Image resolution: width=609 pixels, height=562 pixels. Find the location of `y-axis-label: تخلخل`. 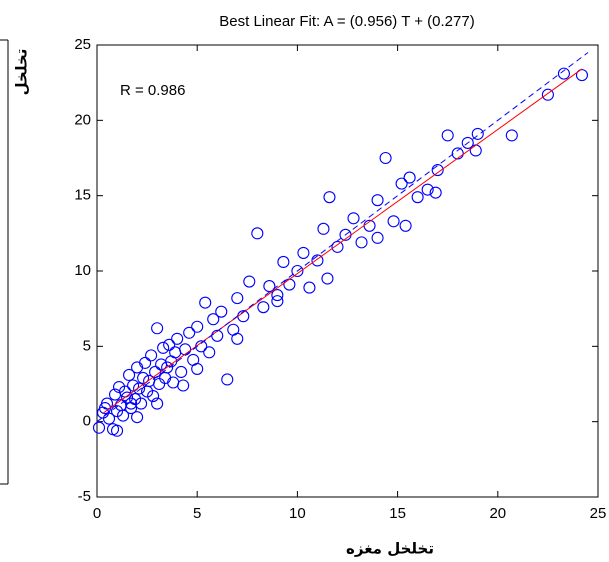

y-axis-label: تخلخل is located at coordinates (22, 72).